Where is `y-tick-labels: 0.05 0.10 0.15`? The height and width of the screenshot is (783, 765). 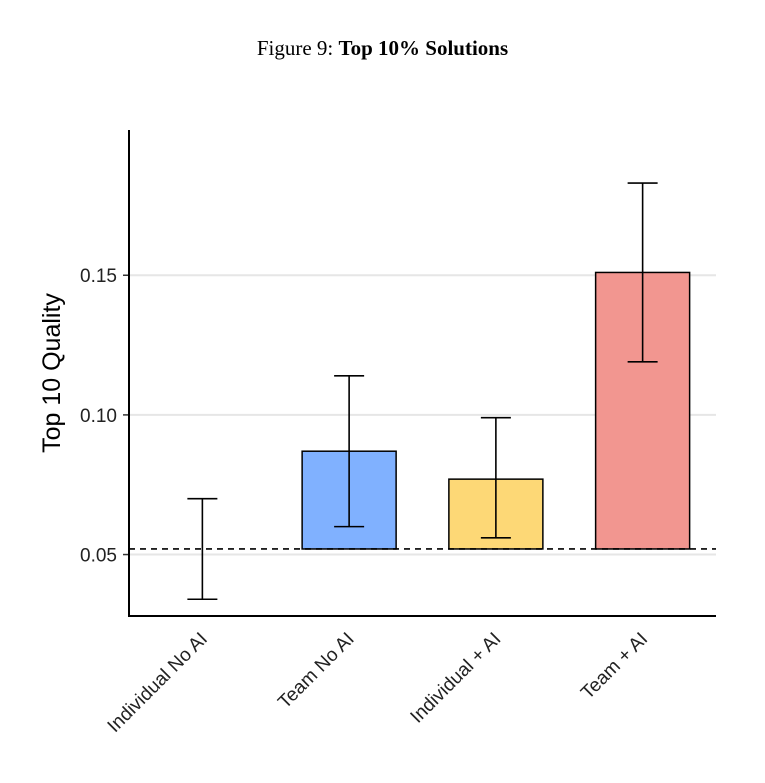
y-tick-labels: 0.05 0.10 0.15 is located at coordinates (98, 416).